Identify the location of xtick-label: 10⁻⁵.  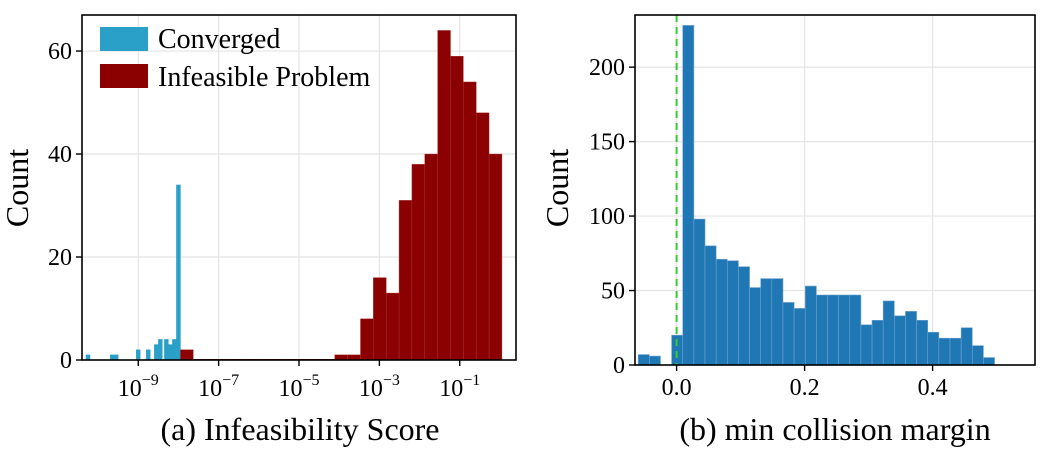
(298, 387).